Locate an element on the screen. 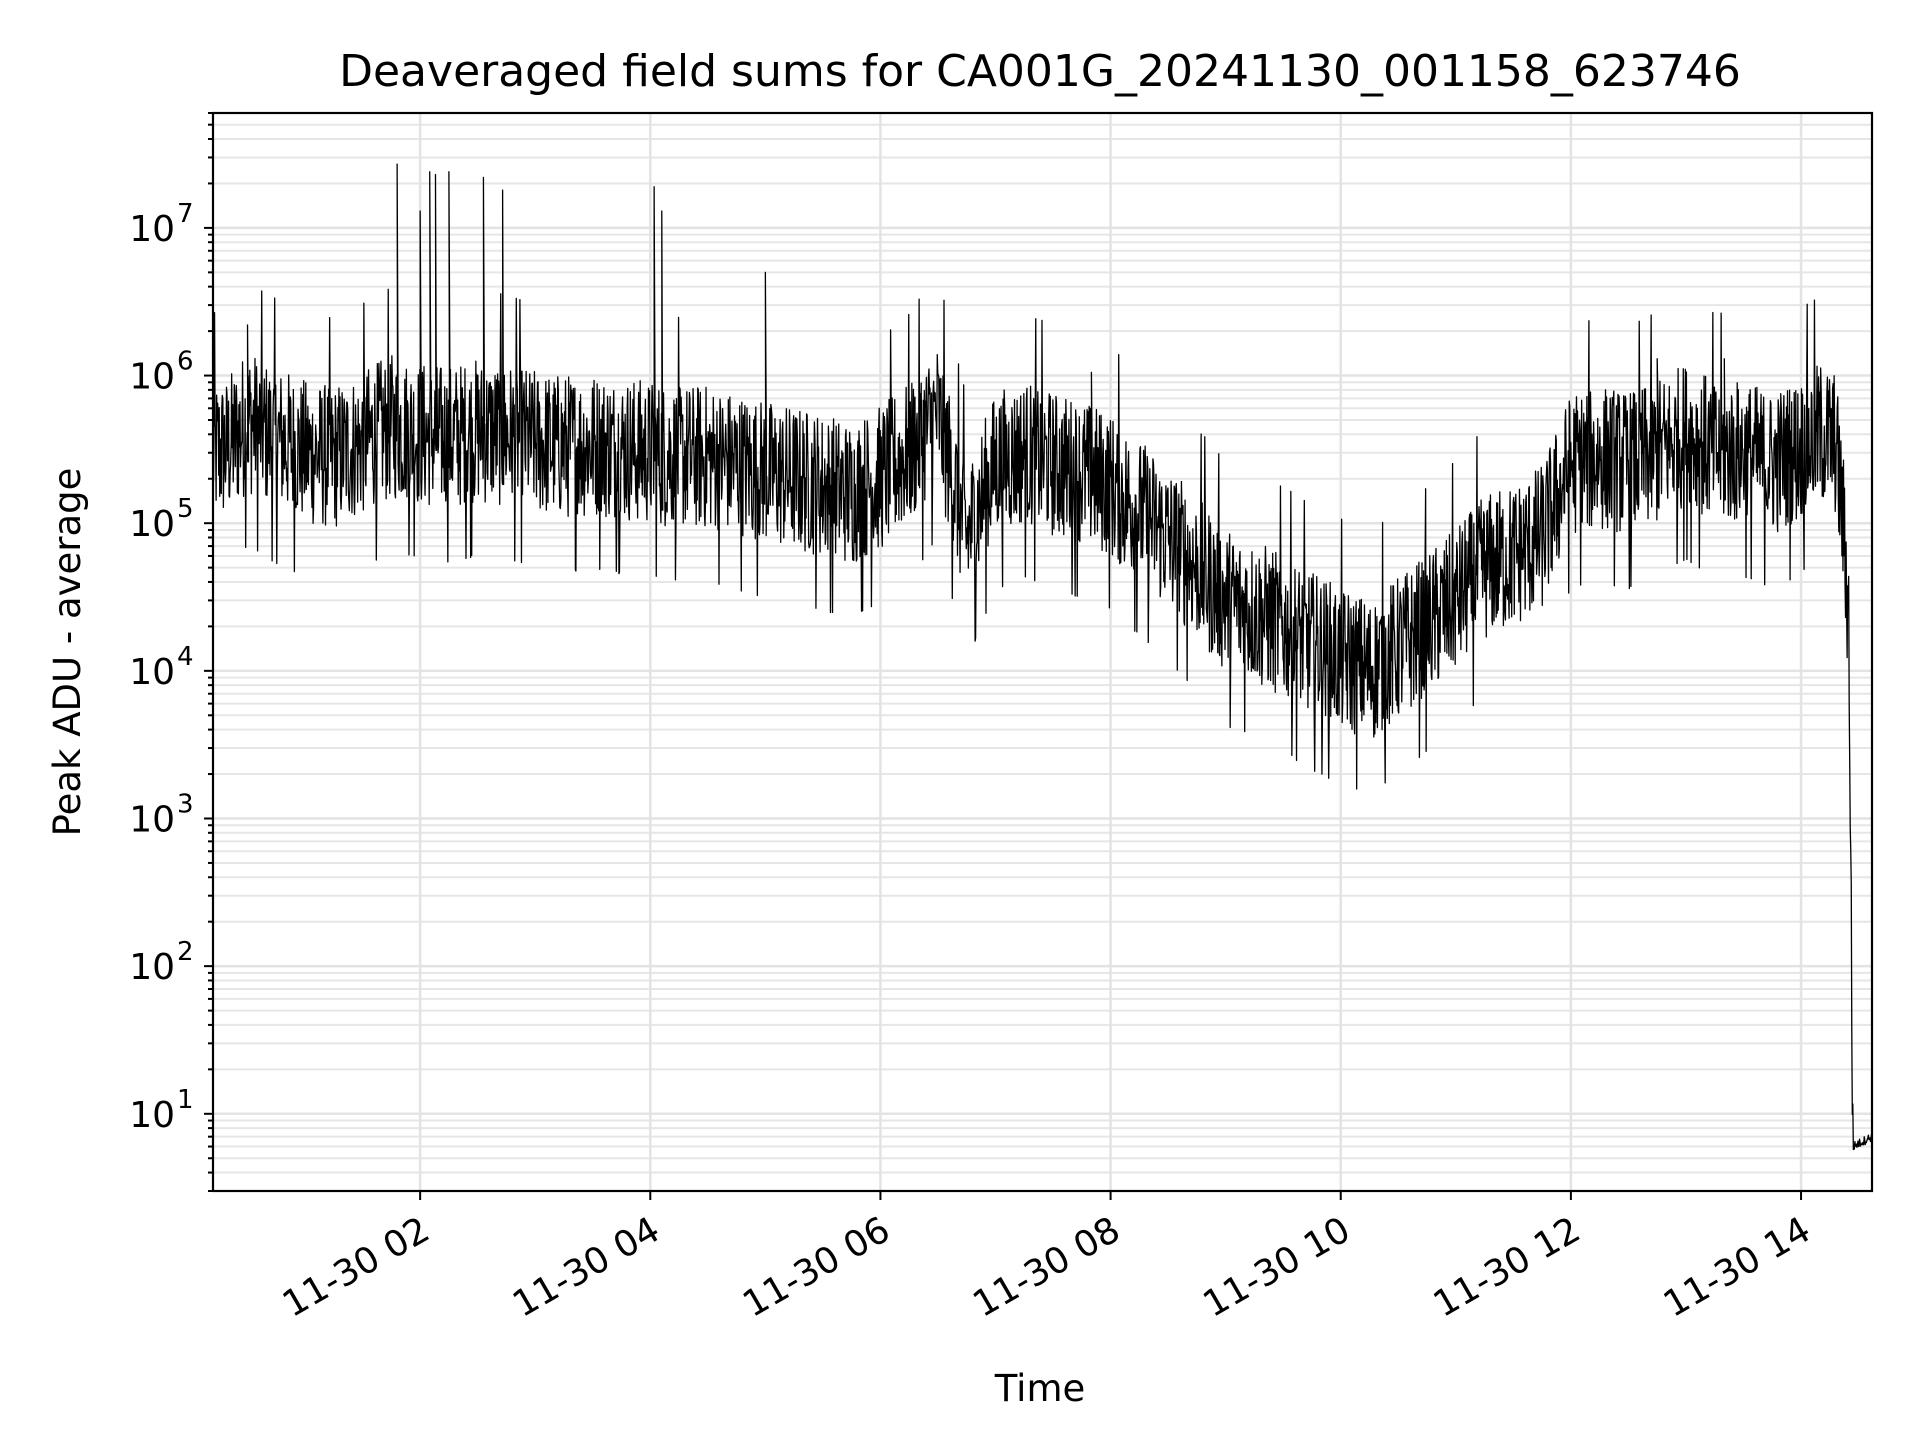 The width and height of the screenshot is (1920, 1440). y-tick-exponent: 1 is located at coordinates (185, 1100).